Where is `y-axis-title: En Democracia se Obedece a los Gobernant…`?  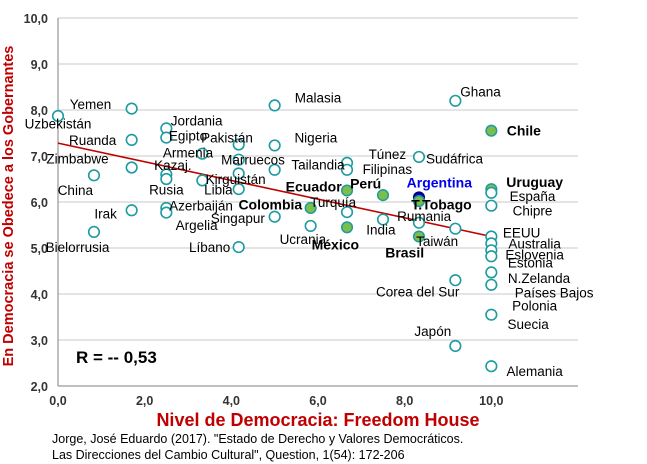
y-axis-title: En Democracia se Obedece a los Gobernant… is located at coordinates (8, 206).